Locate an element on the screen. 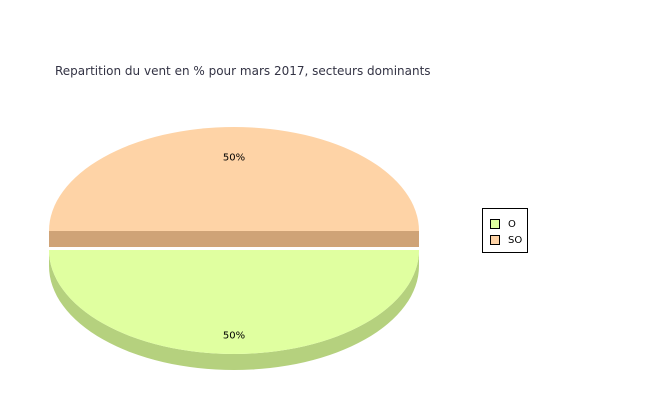 This screenshot has width=650, height=400. legend-label-o: O is located at coordinates (512, 224).